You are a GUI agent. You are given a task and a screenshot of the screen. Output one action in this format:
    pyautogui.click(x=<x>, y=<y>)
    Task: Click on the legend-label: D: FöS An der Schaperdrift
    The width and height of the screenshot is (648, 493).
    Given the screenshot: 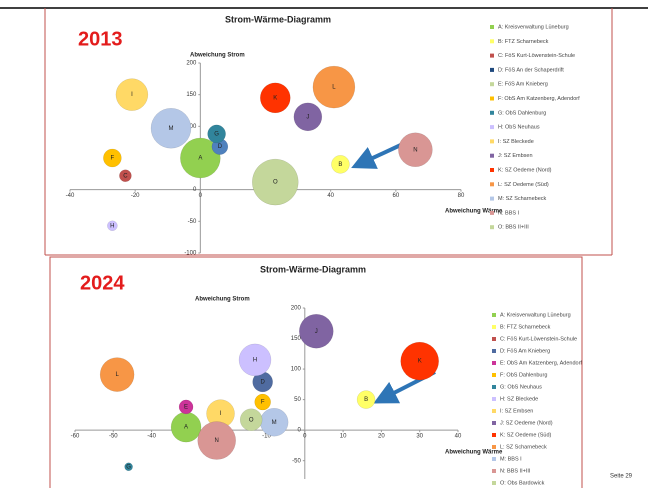 What is the action you would take?
    pyautogui.click(x=531, y=70)
    